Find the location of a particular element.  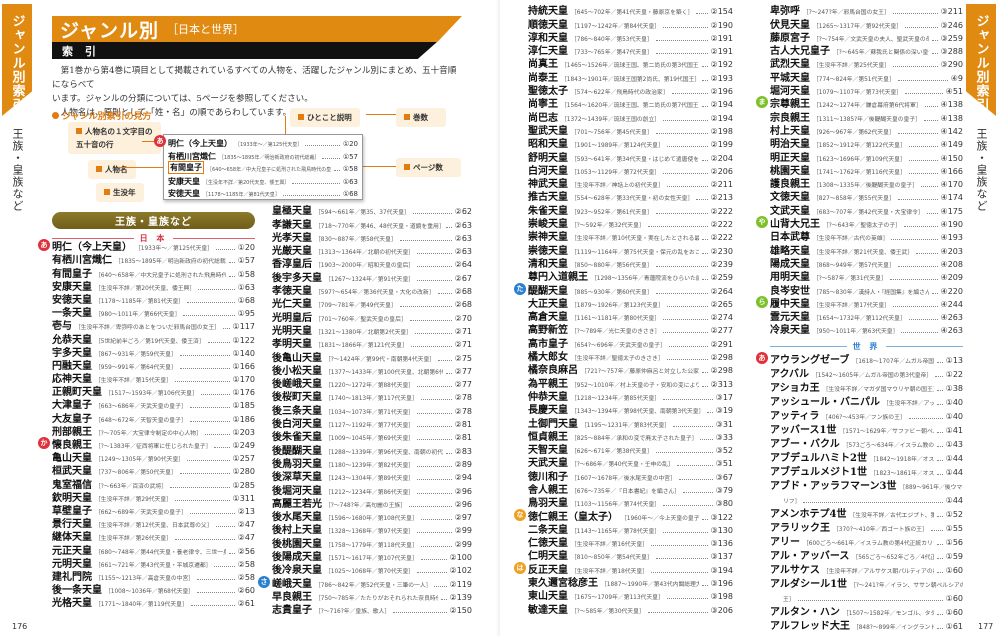

volume-page-ref: ②193 is located at coordinates (721, 78).